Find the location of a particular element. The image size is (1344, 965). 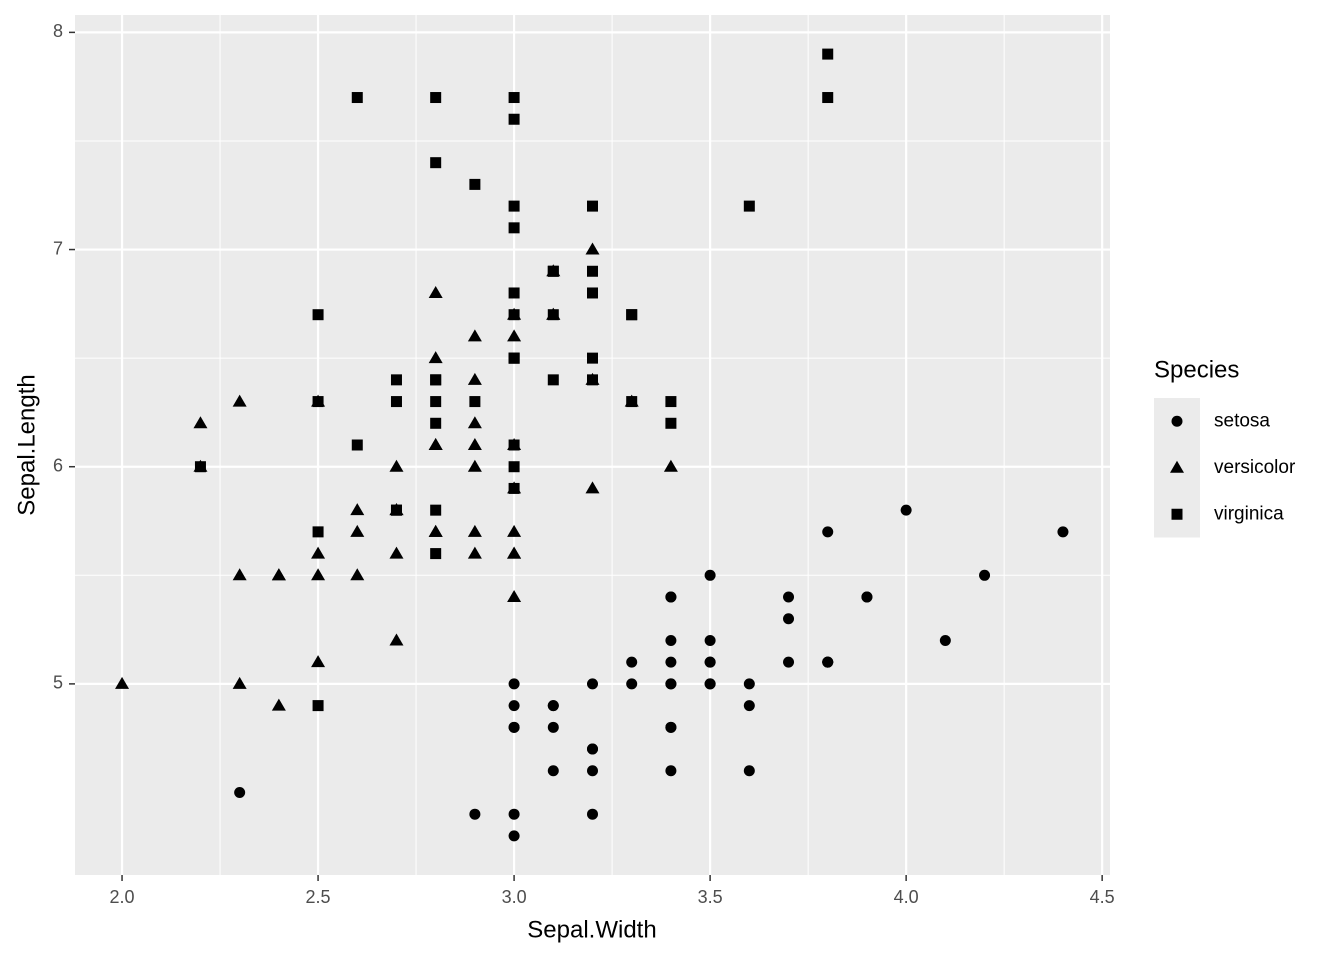

x-axis-title: Sepal.Width is located at coordinates (591, 929).